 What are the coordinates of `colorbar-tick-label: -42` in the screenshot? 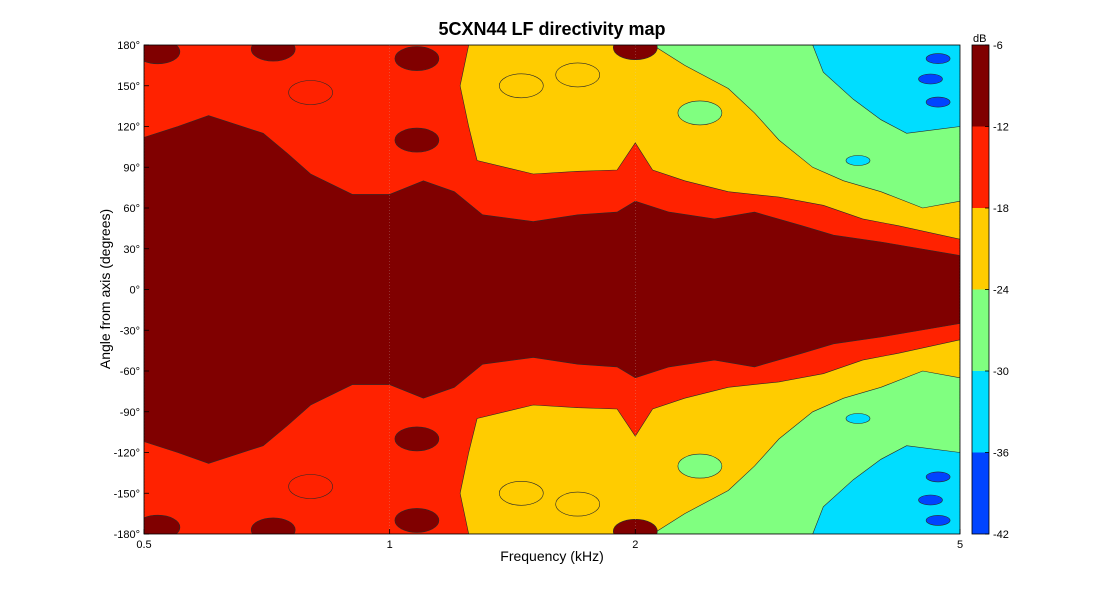 It's located at (1001, 535).